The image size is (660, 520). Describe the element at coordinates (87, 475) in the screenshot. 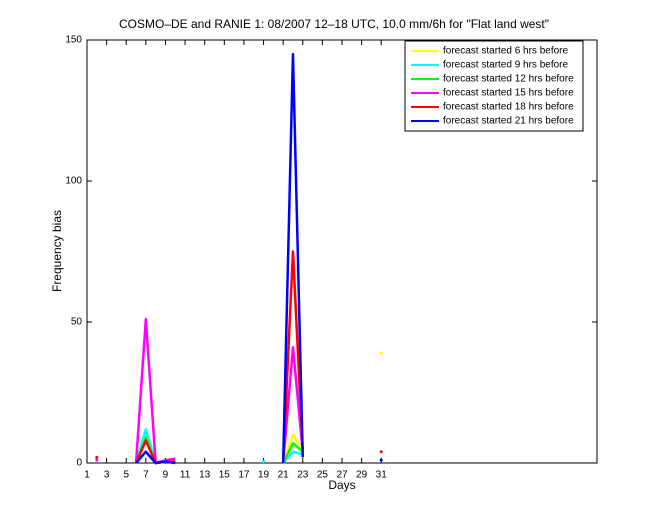

I see `x-tick-label: 1` at that location.